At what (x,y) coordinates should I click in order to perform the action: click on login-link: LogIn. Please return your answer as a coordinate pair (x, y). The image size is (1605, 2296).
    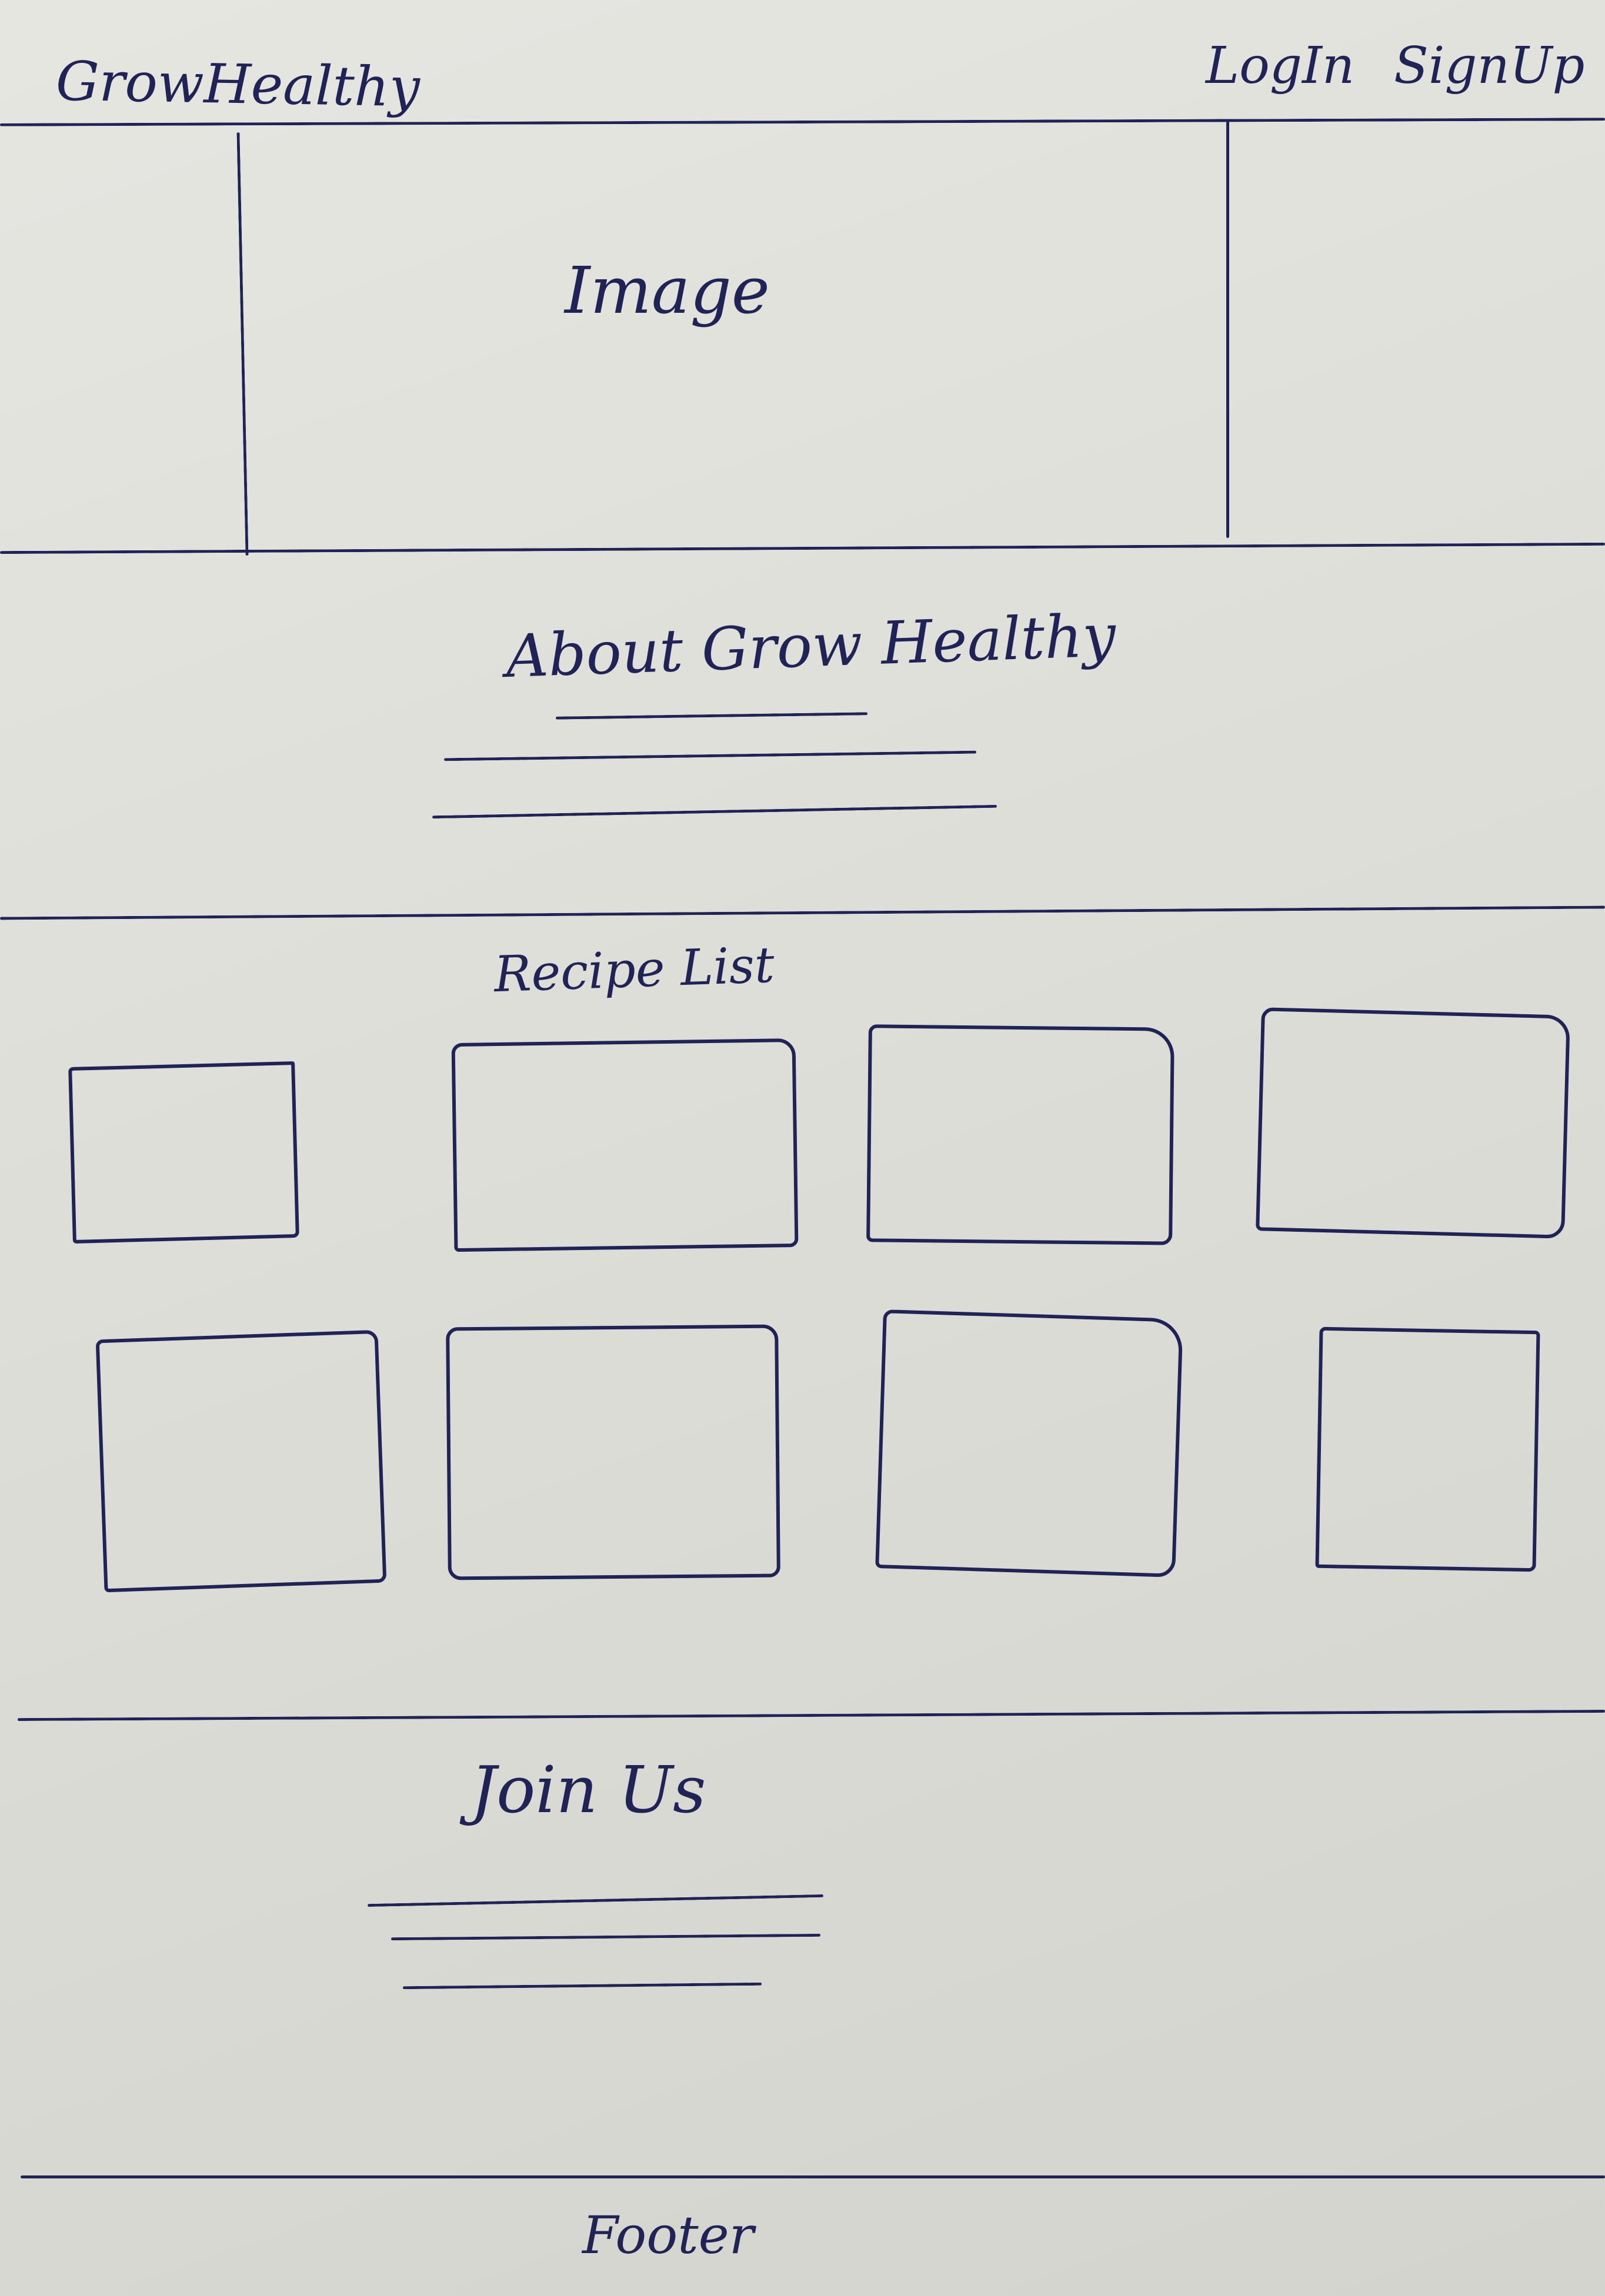
    Looking at the image, I should click on (1280, 65).